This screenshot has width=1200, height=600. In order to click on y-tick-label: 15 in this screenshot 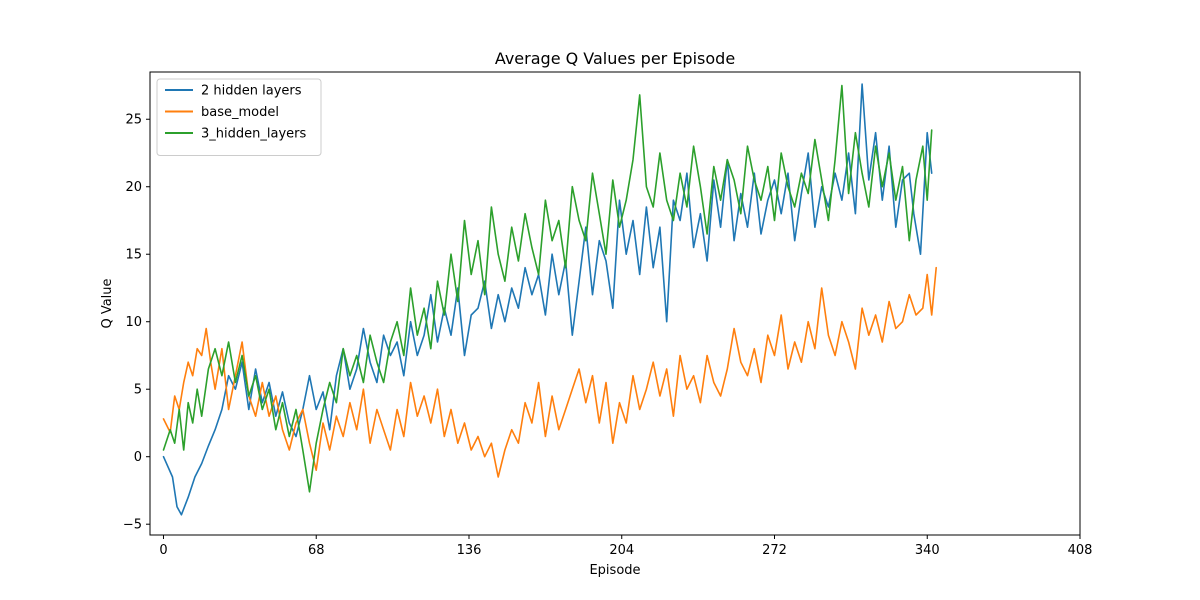, I will do `click(133, 255)`.